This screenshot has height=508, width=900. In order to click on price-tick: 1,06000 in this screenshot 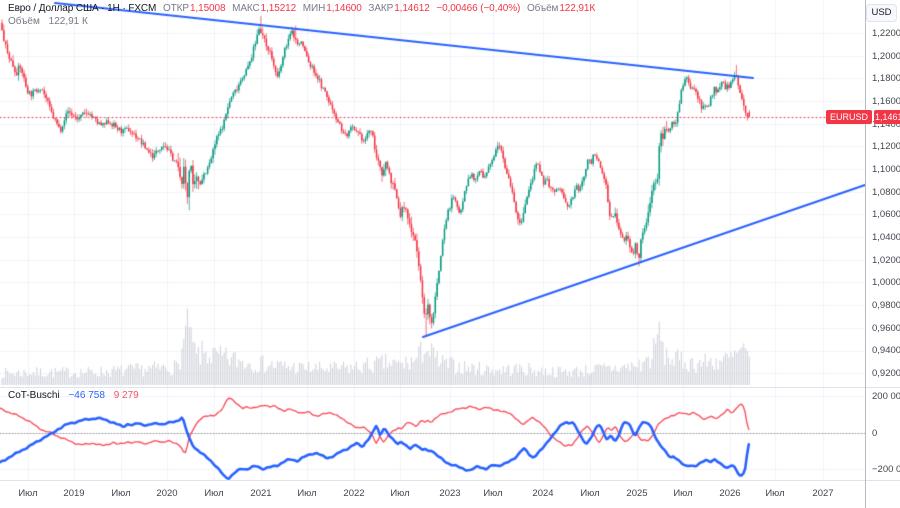, I will do `click(886, 214)`.